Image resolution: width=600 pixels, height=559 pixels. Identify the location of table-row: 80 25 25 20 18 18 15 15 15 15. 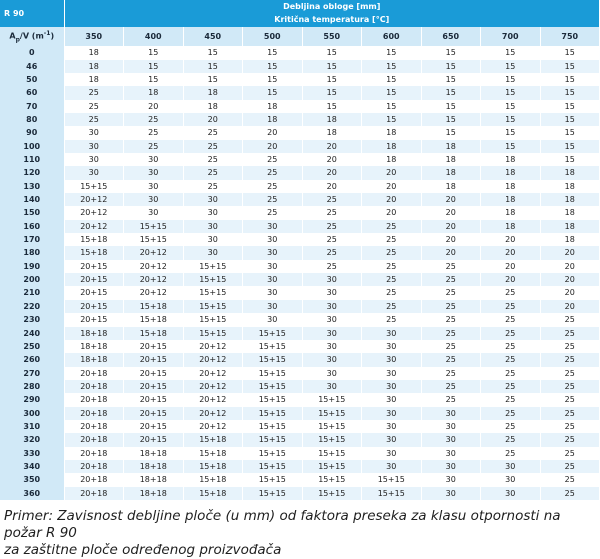
(300, 120).